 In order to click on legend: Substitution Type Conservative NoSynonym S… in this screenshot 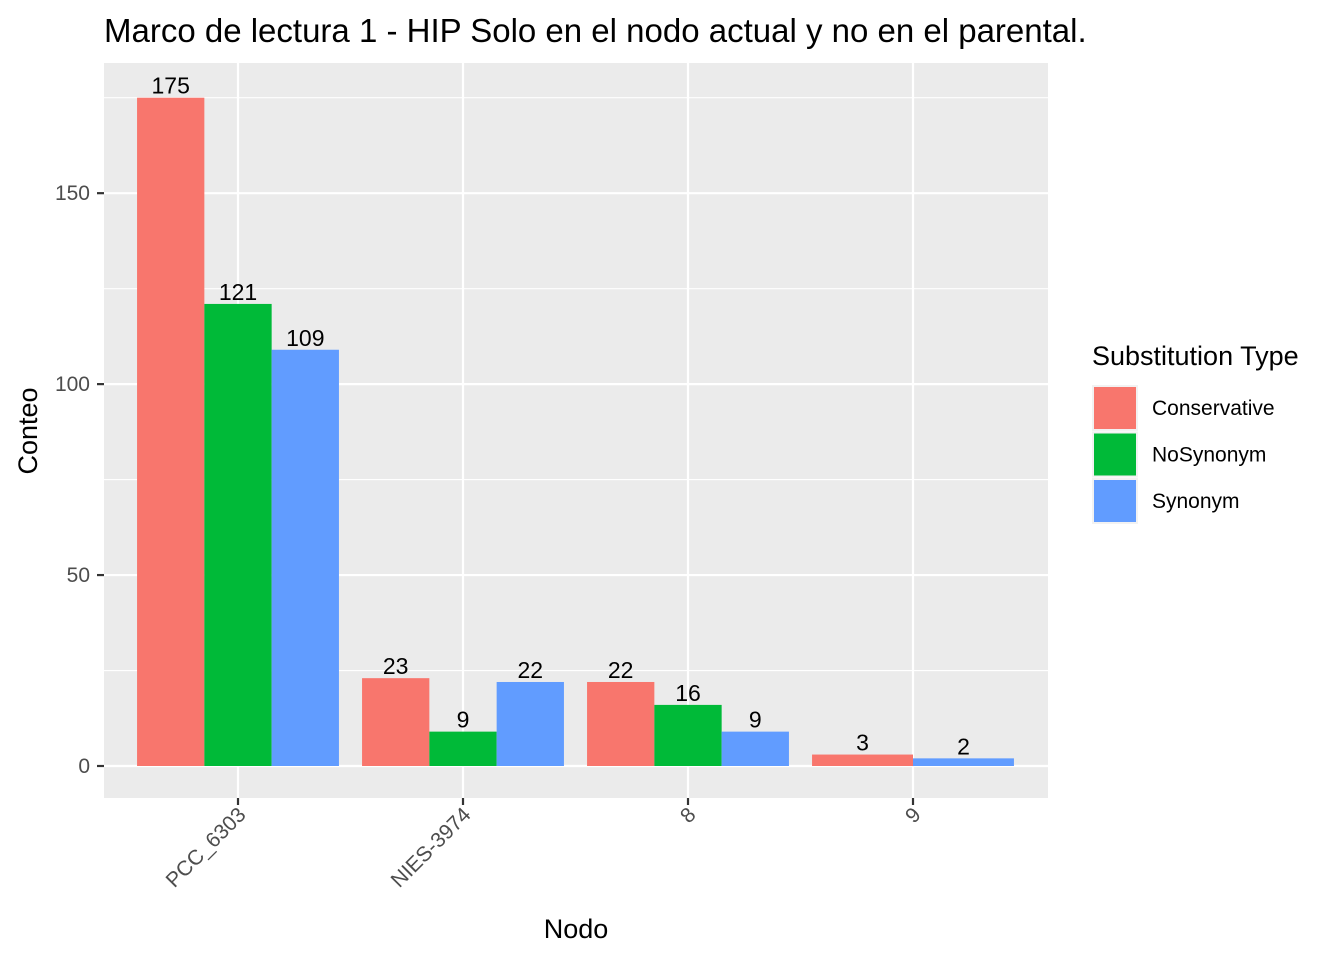, I will do `click(1195, 432)`.